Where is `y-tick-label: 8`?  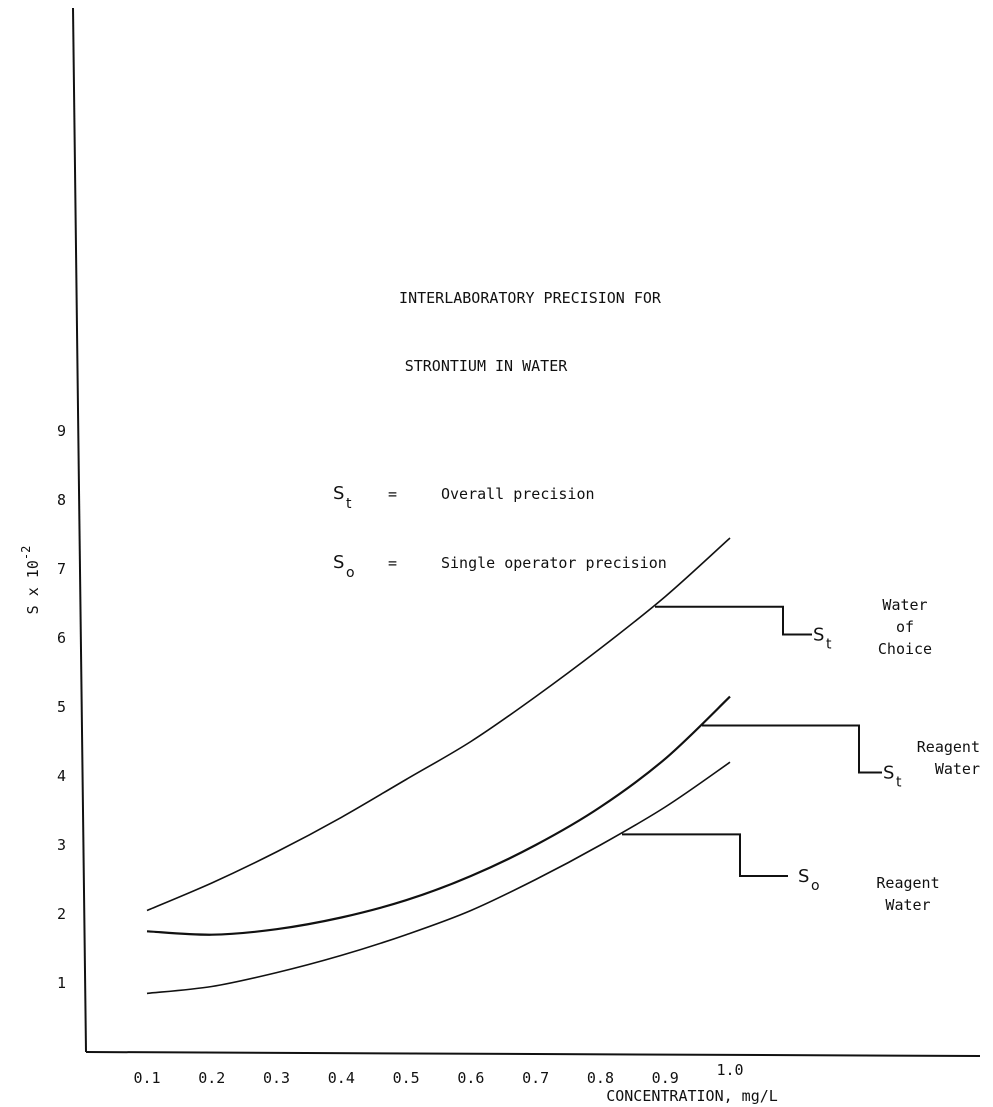
y-tick-label: 8 is located at coordinates (61, 500).